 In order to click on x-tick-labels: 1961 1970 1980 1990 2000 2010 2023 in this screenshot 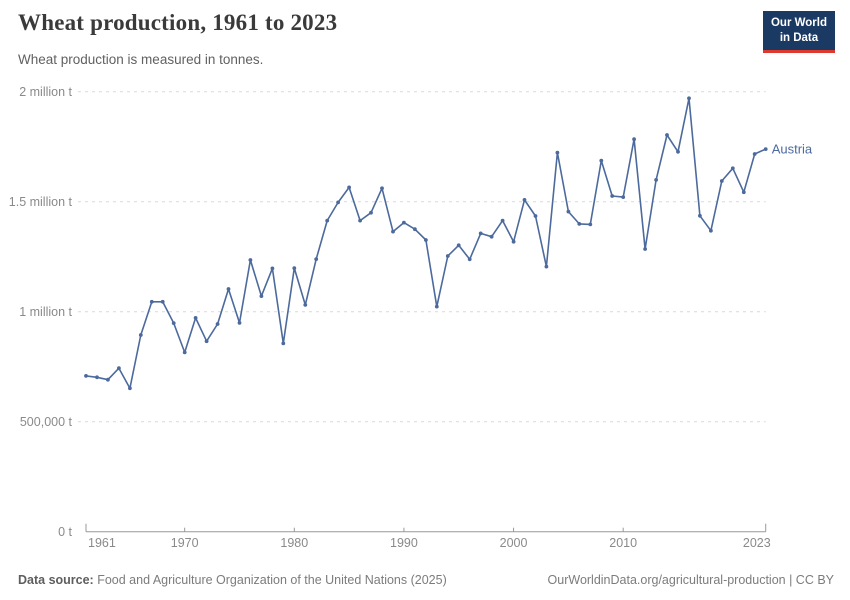, I will do `click(429, 543)`.